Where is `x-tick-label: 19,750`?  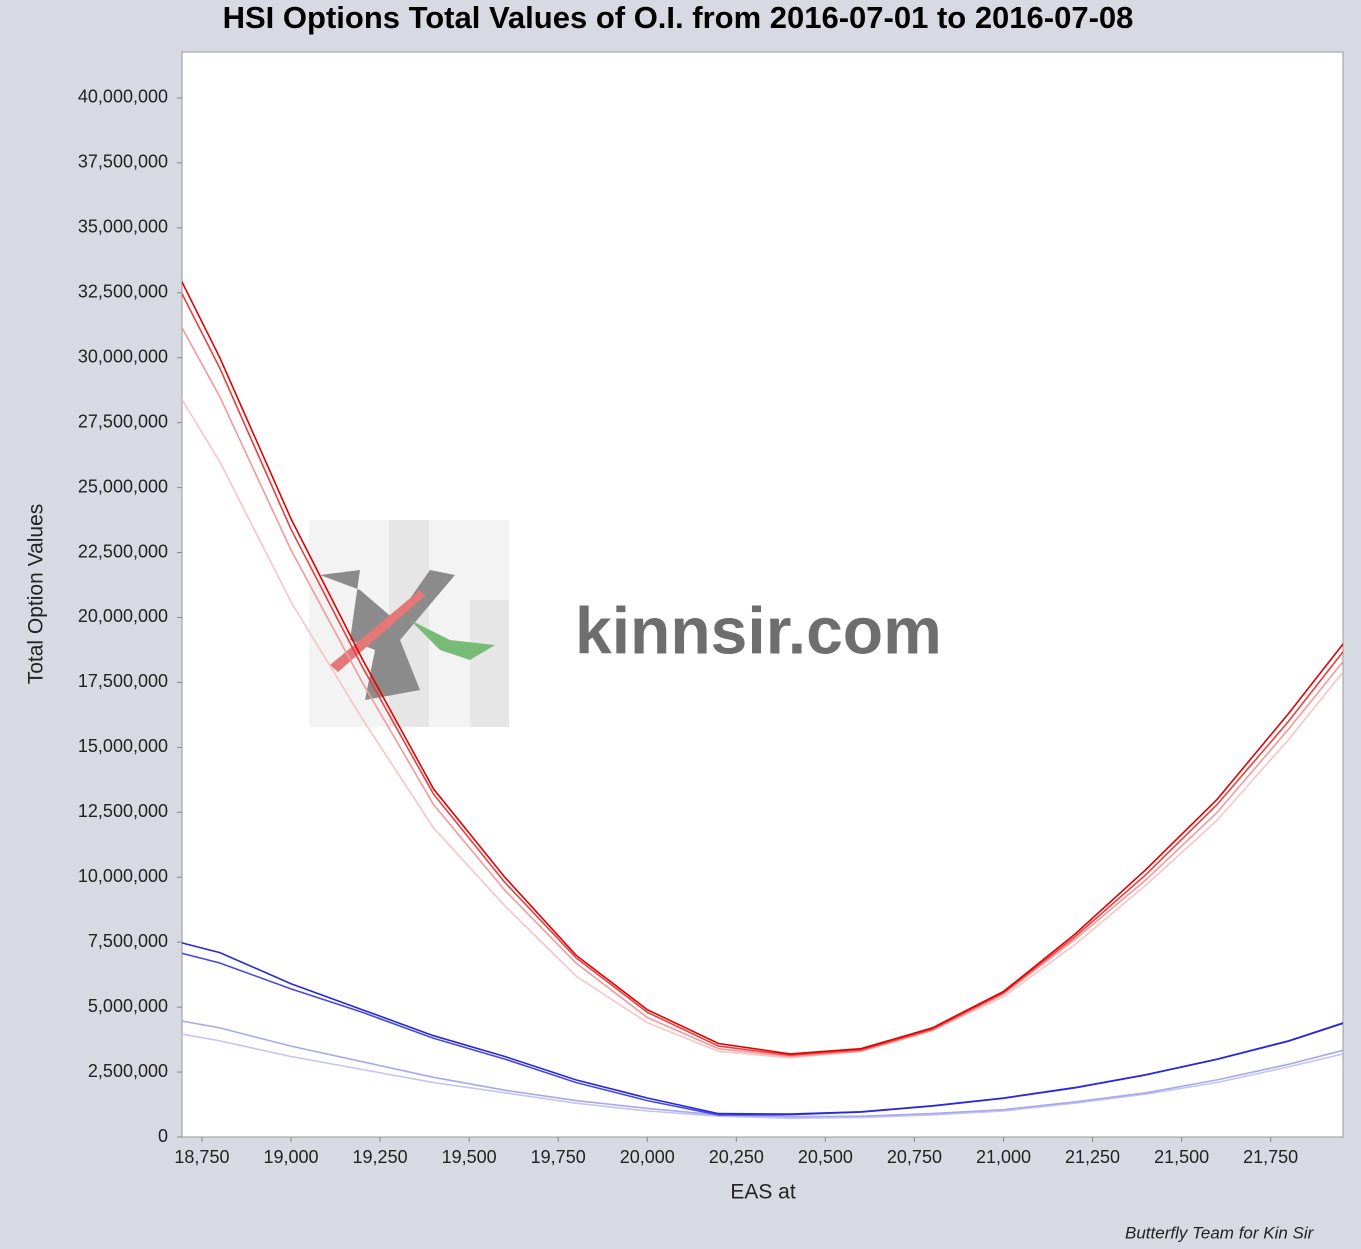
x-tick-label: 19,750 is located at coordinates (558, 1157).